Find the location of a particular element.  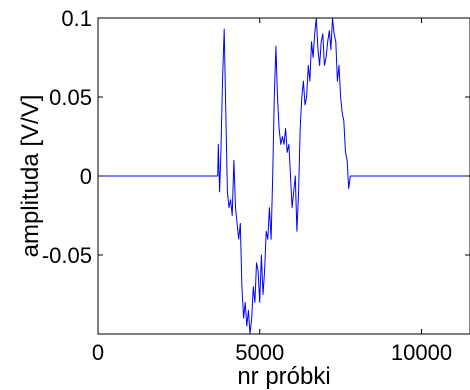

y-tick-label: -0.05 is located at coordinates (67, 255).